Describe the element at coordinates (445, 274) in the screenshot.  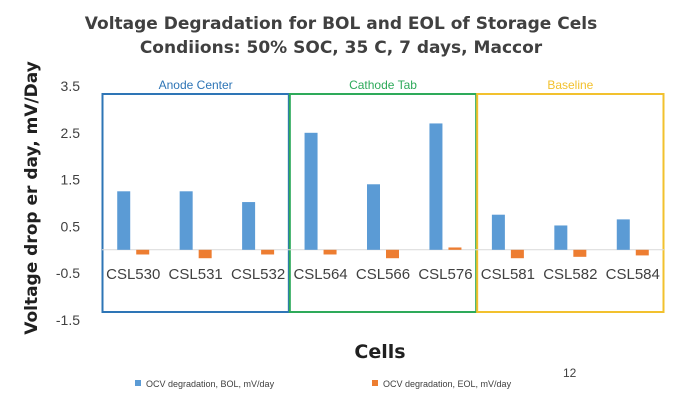
I see `category-label: CSL576` at that location.